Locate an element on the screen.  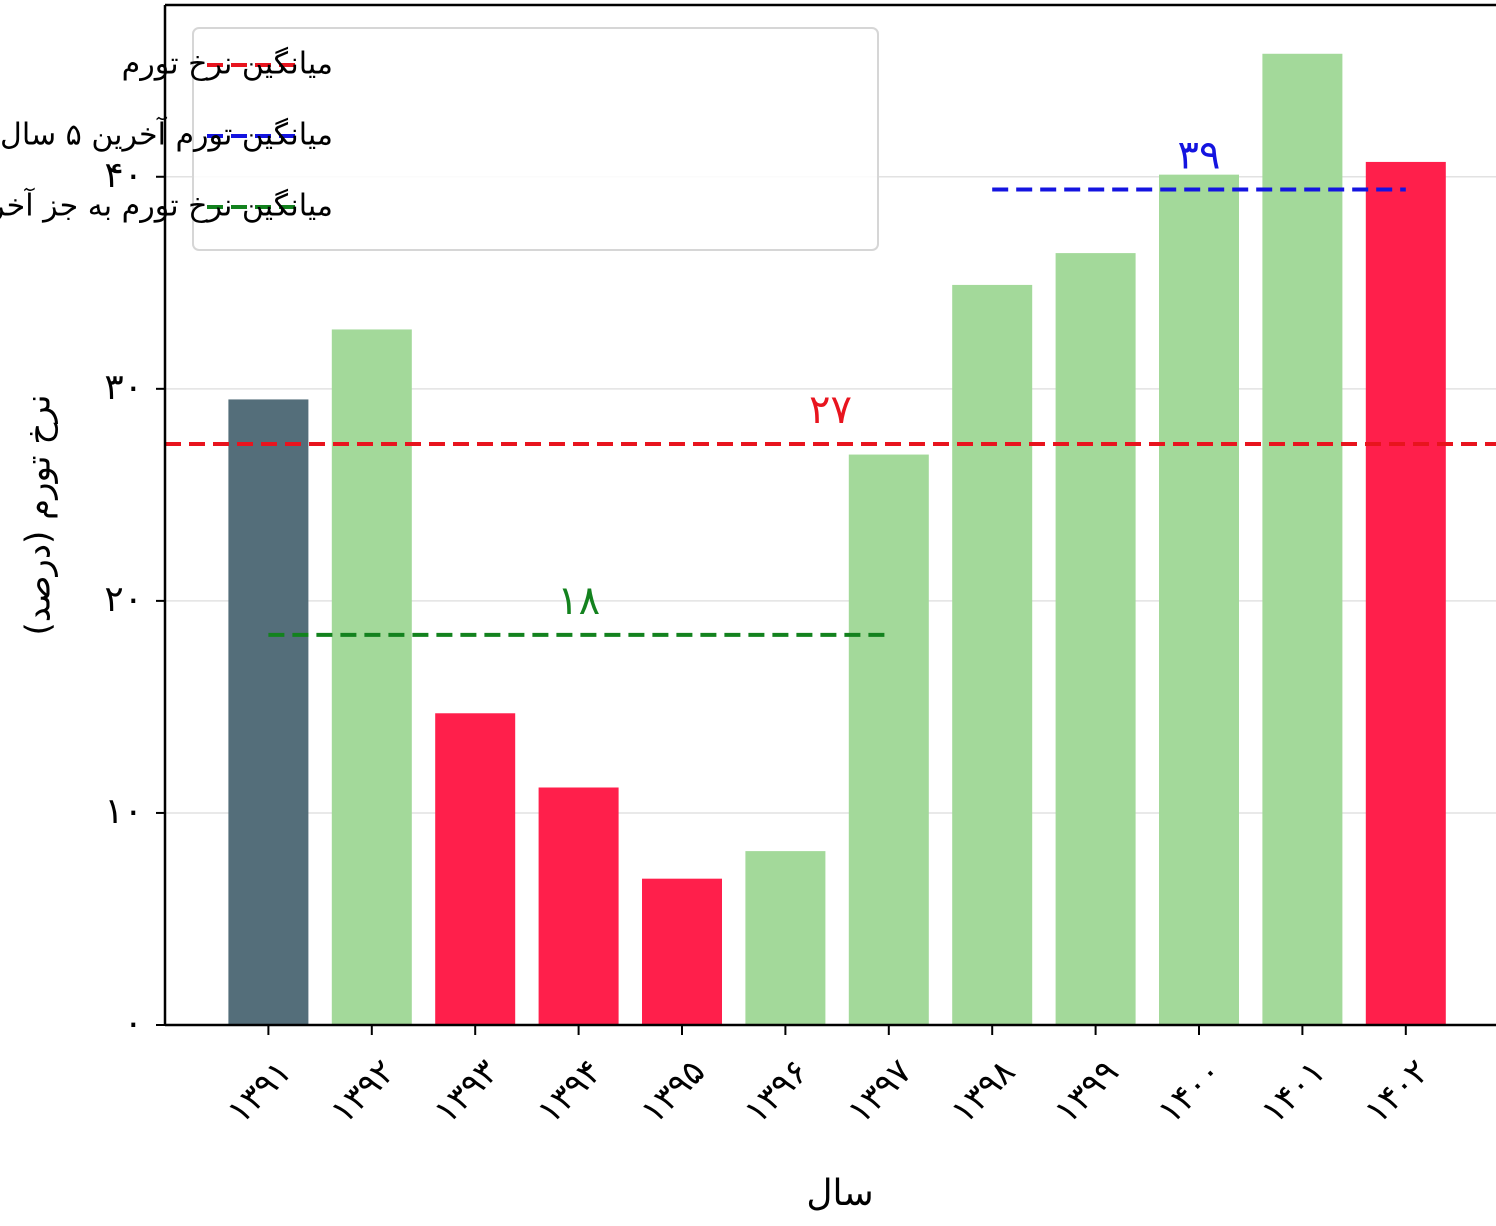
reference-label: ۱۸ is located at coordinates (578, 601).